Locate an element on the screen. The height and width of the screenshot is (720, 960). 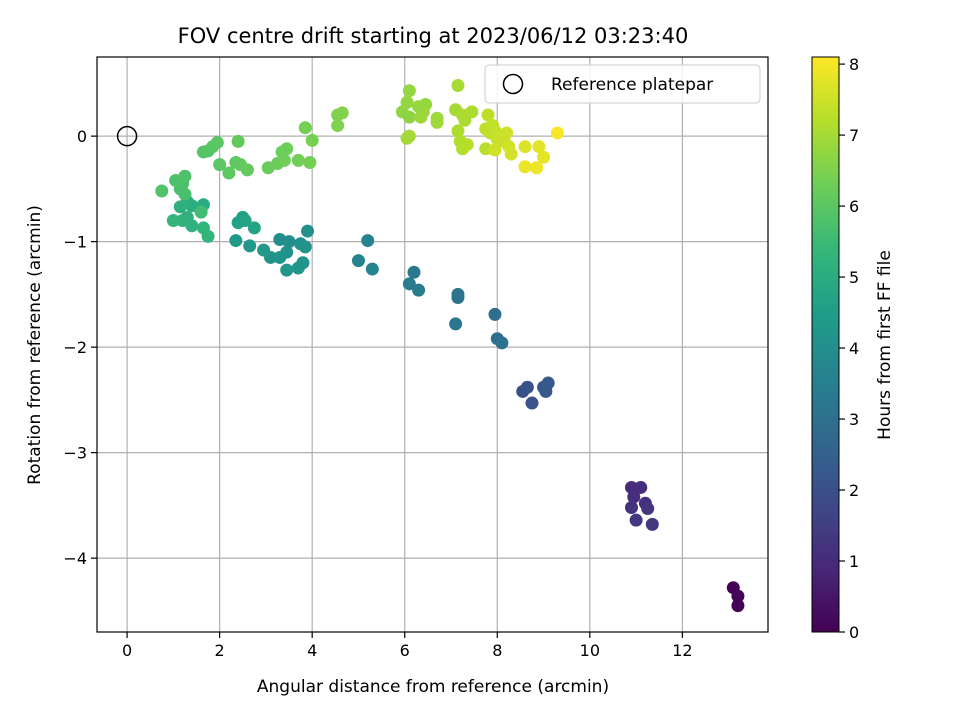
y-axis-ticks: 0 −1 −2 −3 −4 is located at coordinates (80, 347).